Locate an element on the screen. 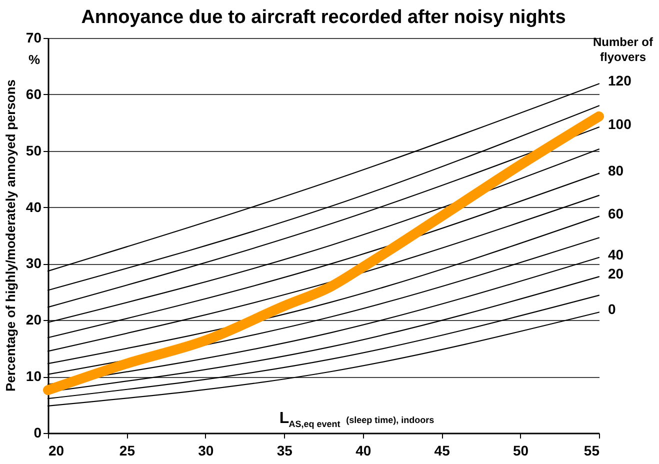 The width and height of the screenshot is (659, 464). y-tick-label: 10 is located at coordinates (34, 376).